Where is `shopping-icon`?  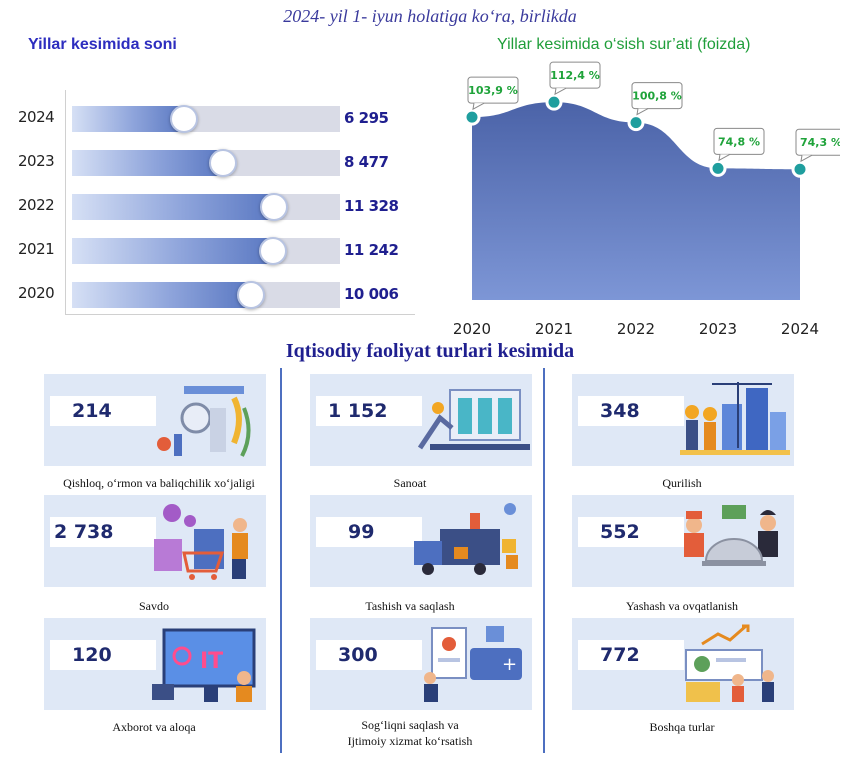 shopping-icon is located at coordinates (201, 542).